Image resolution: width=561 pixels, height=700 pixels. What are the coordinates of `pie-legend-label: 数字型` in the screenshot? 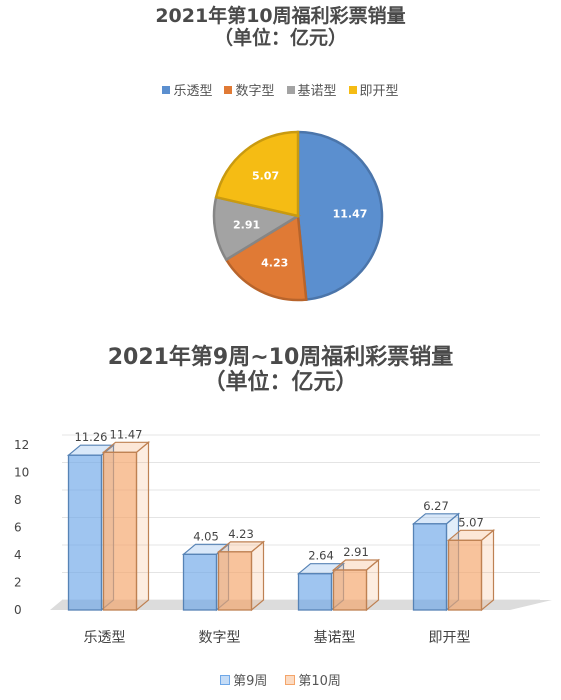 It's located at (255, 91).